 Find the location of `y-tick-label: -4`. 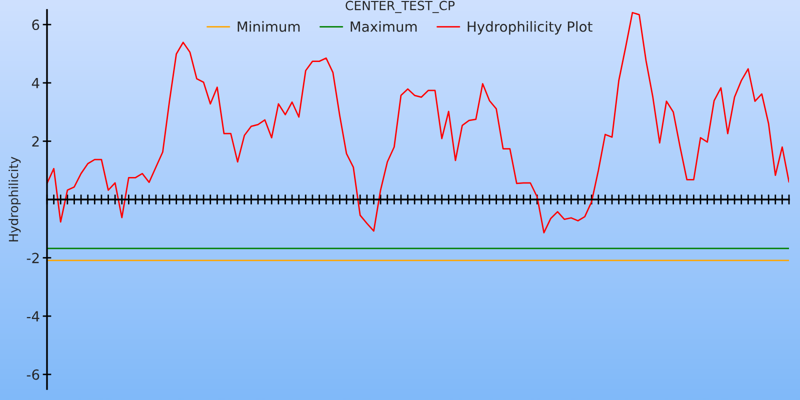

y-tick-label: -4 is located at coordinates (33, 316).